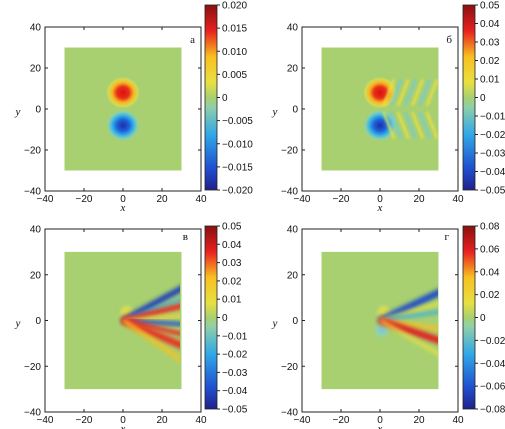 The height and width of the screenshot is (429, 505). What do you see at coordinates (234, 29) in the screenshot?
I see `colorbar-tick-label: 0.015` at bounding box center [234, 29].